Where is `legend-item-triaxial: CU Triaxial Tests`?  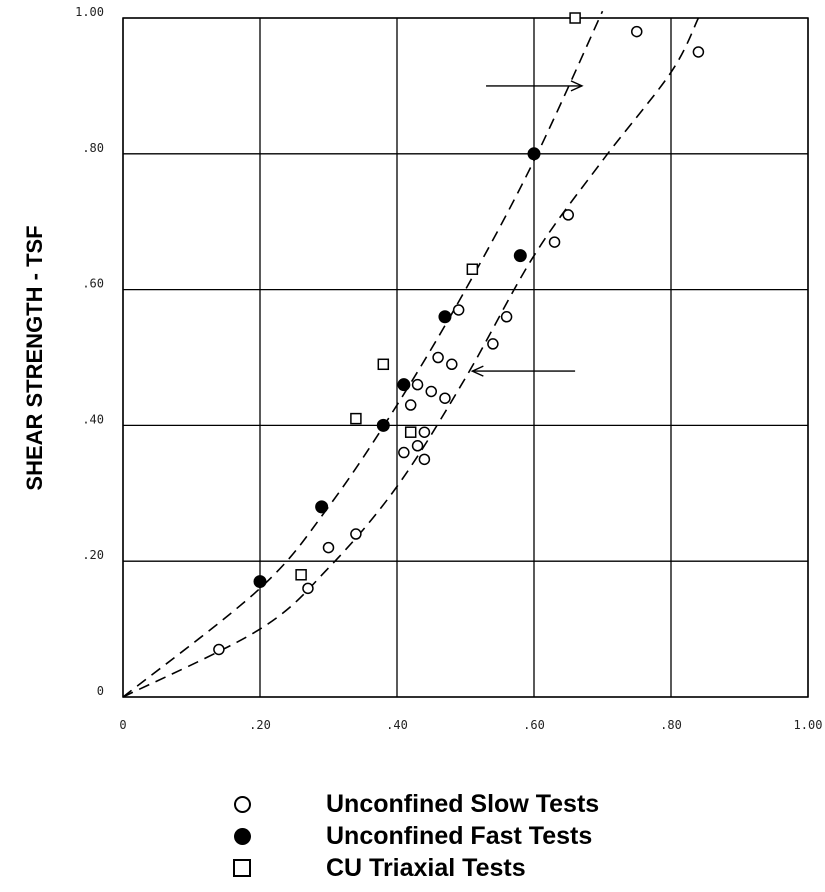 legend-item-triaxial: CU Triaxial Tests is located at coordinates (413, 868).